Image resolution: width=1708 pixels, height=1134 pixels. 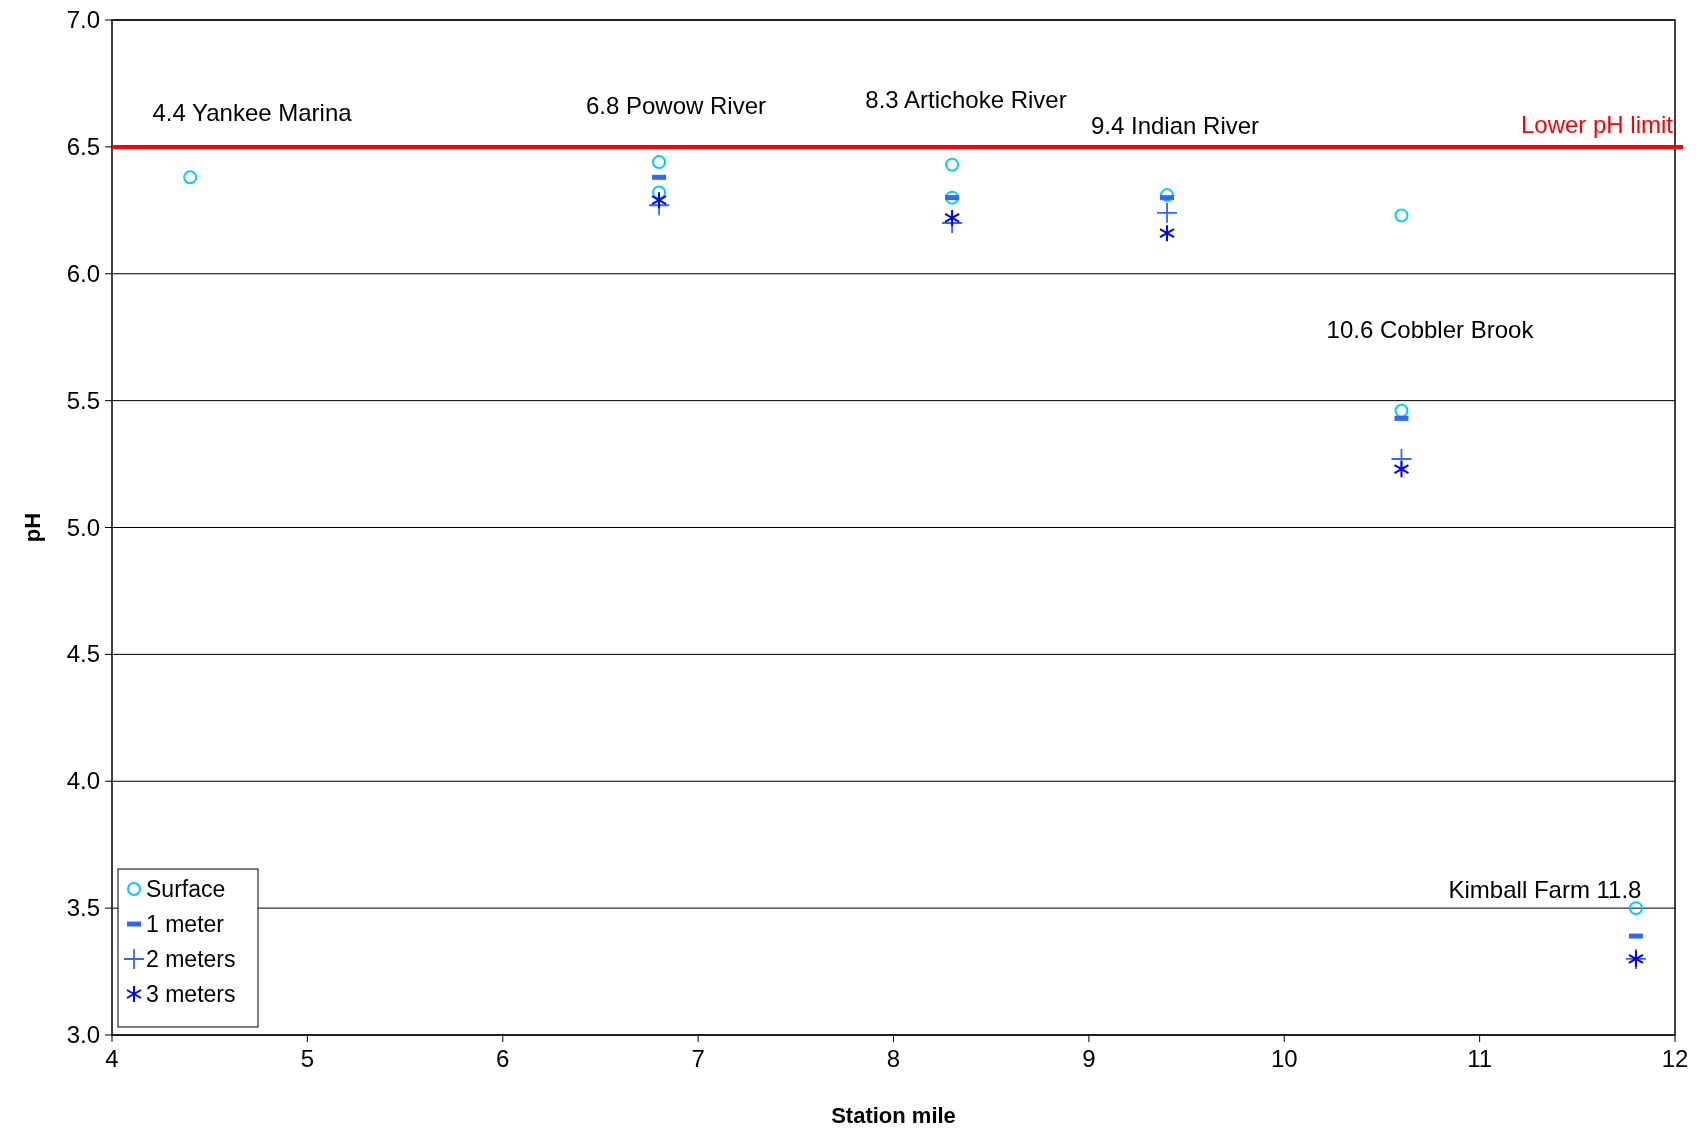 What do you see at coordinates (112, 1058) in the screenshot?
I see `x-tick-label: 4` at bounding box center [112, 1058].